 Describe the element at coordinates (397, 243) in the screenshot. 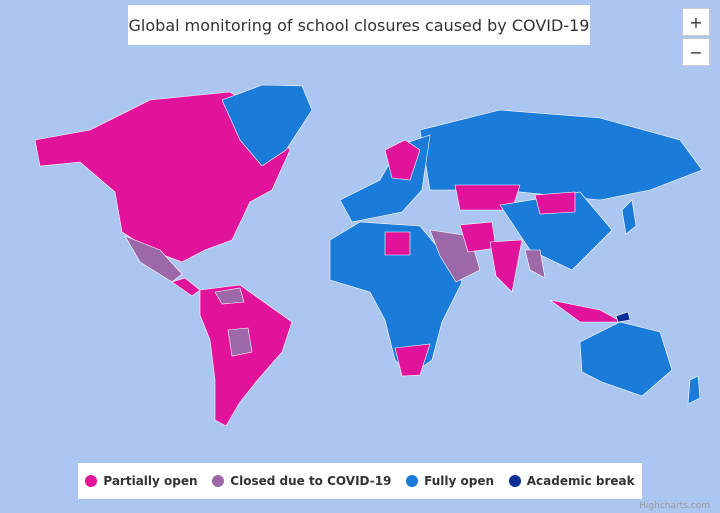

I see `libya` at that location.